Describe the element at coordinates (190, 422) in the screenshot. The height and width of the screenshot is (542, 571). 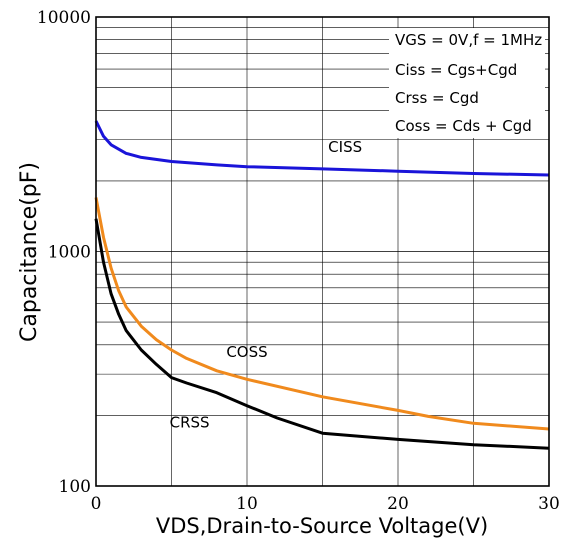
I see `series-label-crss: CRSS` at that location.